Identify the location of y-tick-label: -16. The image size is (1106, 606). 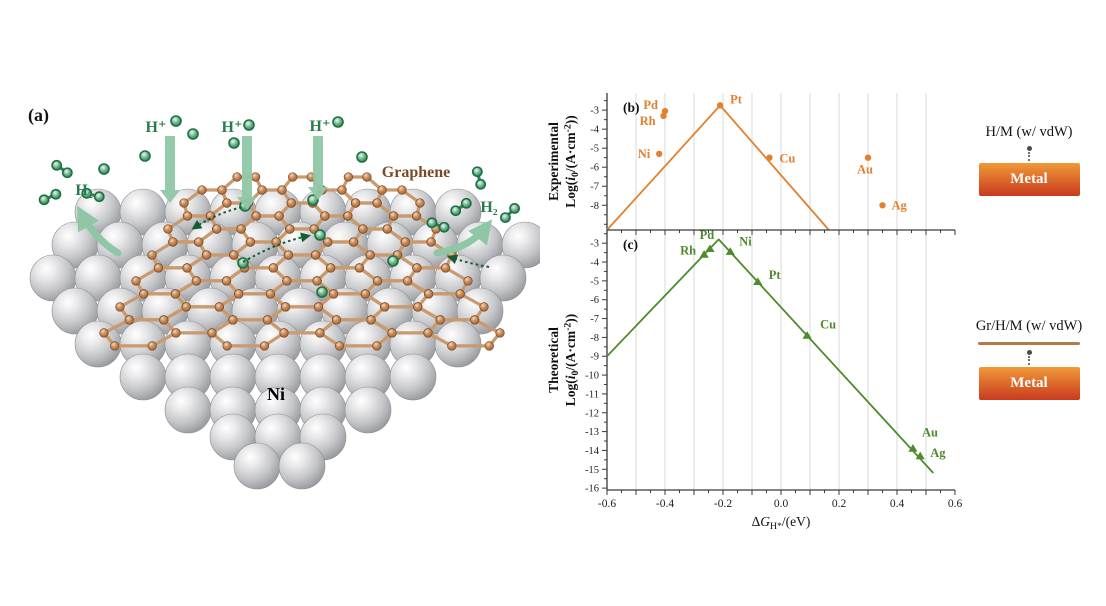
(592, 489).